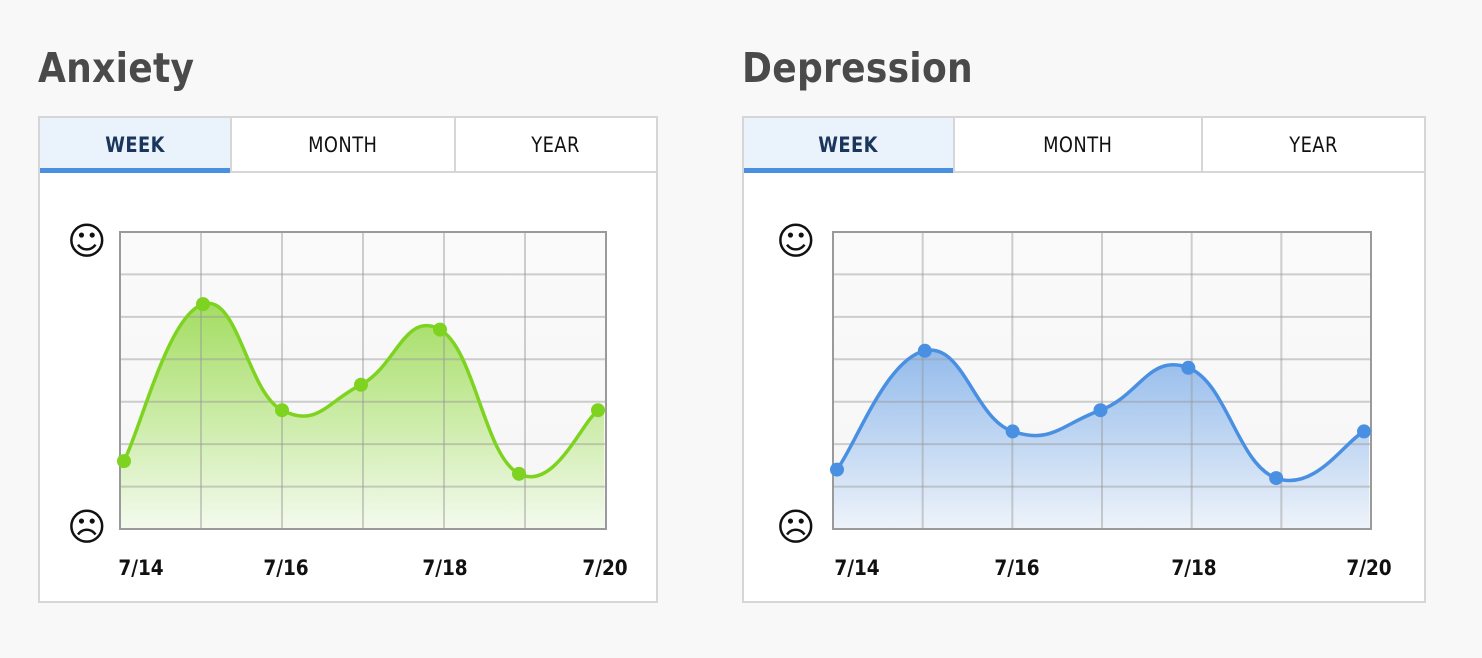 The width and height of the screenshot is (1482, 658). What do you see at coordinates (116, 68) in the screenshot?
I see `panel-title: Anxiety` at bounding box center [116, 68].